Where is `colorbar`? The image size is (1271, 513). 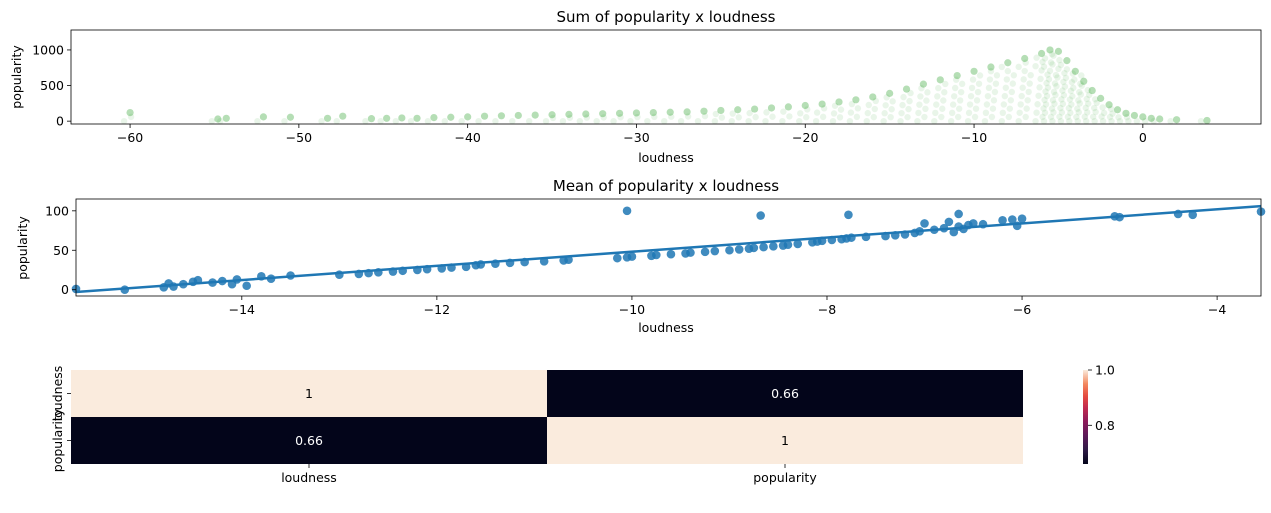 colorbar is located at coordinates (1085, 417).